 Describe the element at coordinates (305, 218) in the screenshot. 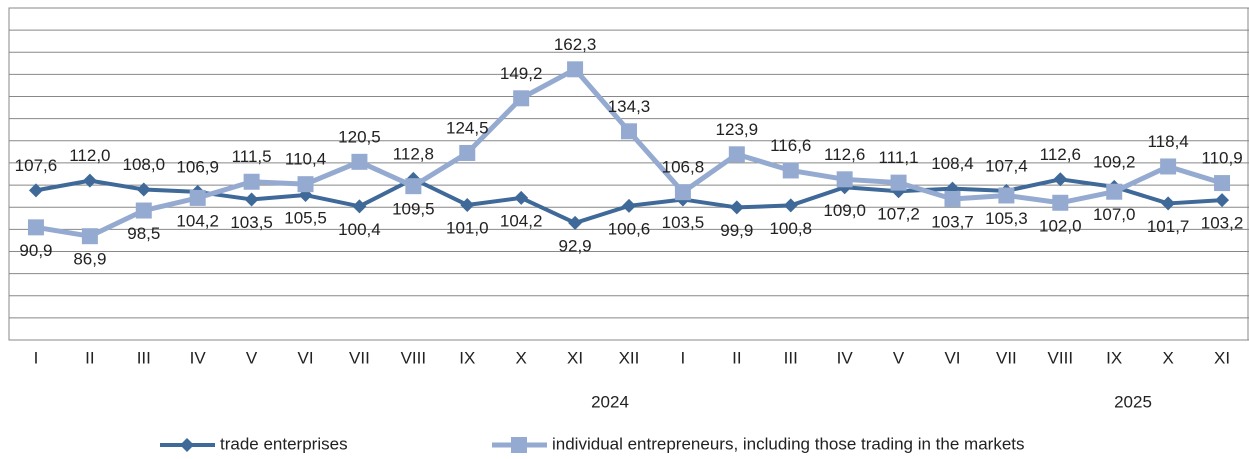

I see `data-label: 105,5` at that location.